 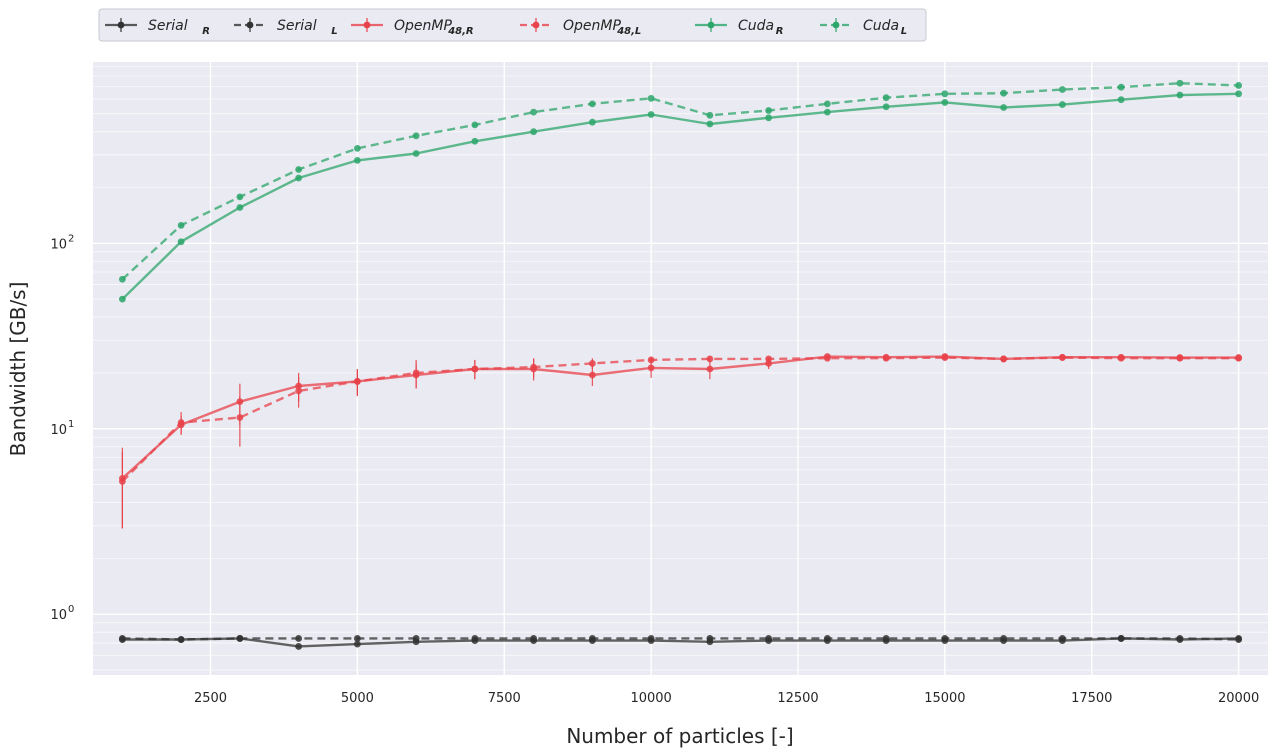 What do you see at coordinates (628, 31) in the screenshot?
I see `legend-subscript: 48,L` at bounding box center [628, 31].